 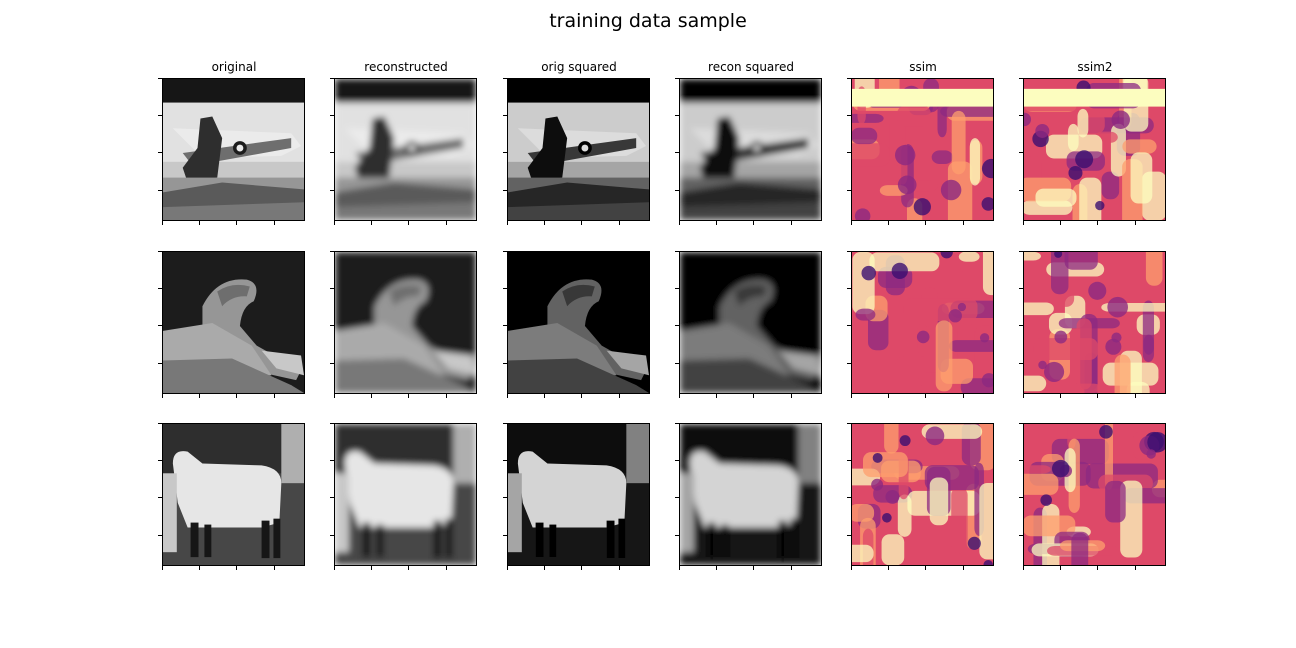 I want to click on column-title-orig-squared: orig squared, so click(x=579, y=67).